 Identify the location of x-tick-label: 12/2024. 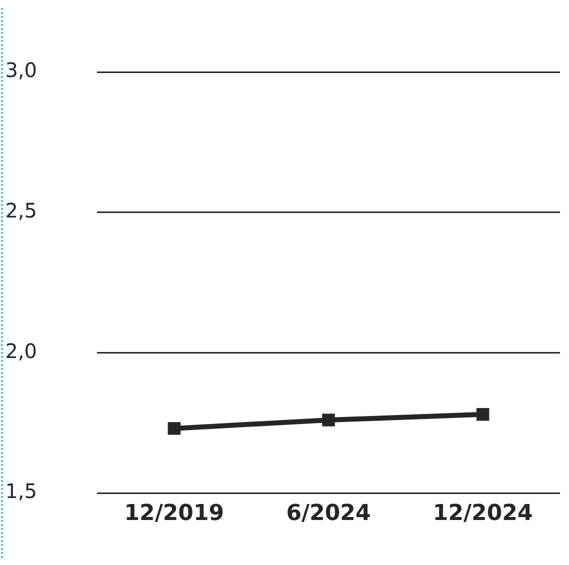
(482, 513).